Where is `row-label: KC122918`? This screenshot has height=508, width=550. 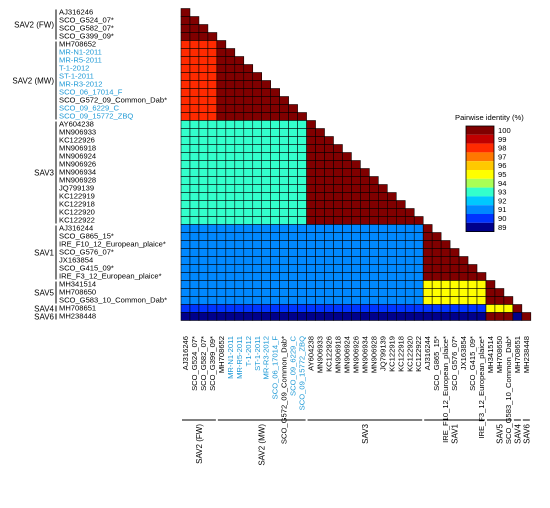
row-label: KC122918 is located at coordinates (77, 204).